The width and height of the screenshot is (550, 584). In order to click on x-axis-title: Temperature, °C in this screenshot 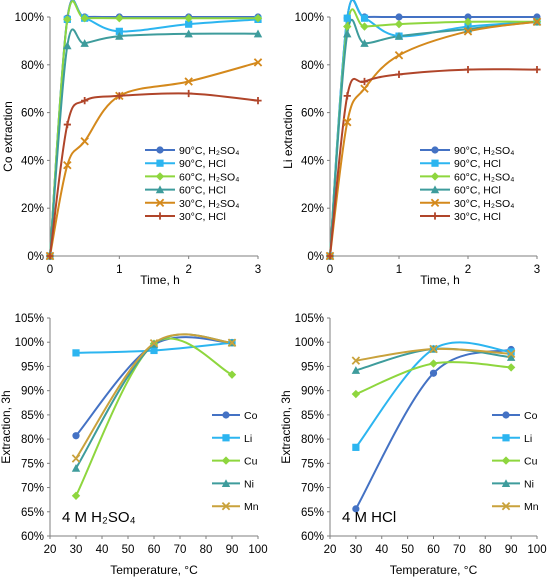, I will do `click(434, 570)`.